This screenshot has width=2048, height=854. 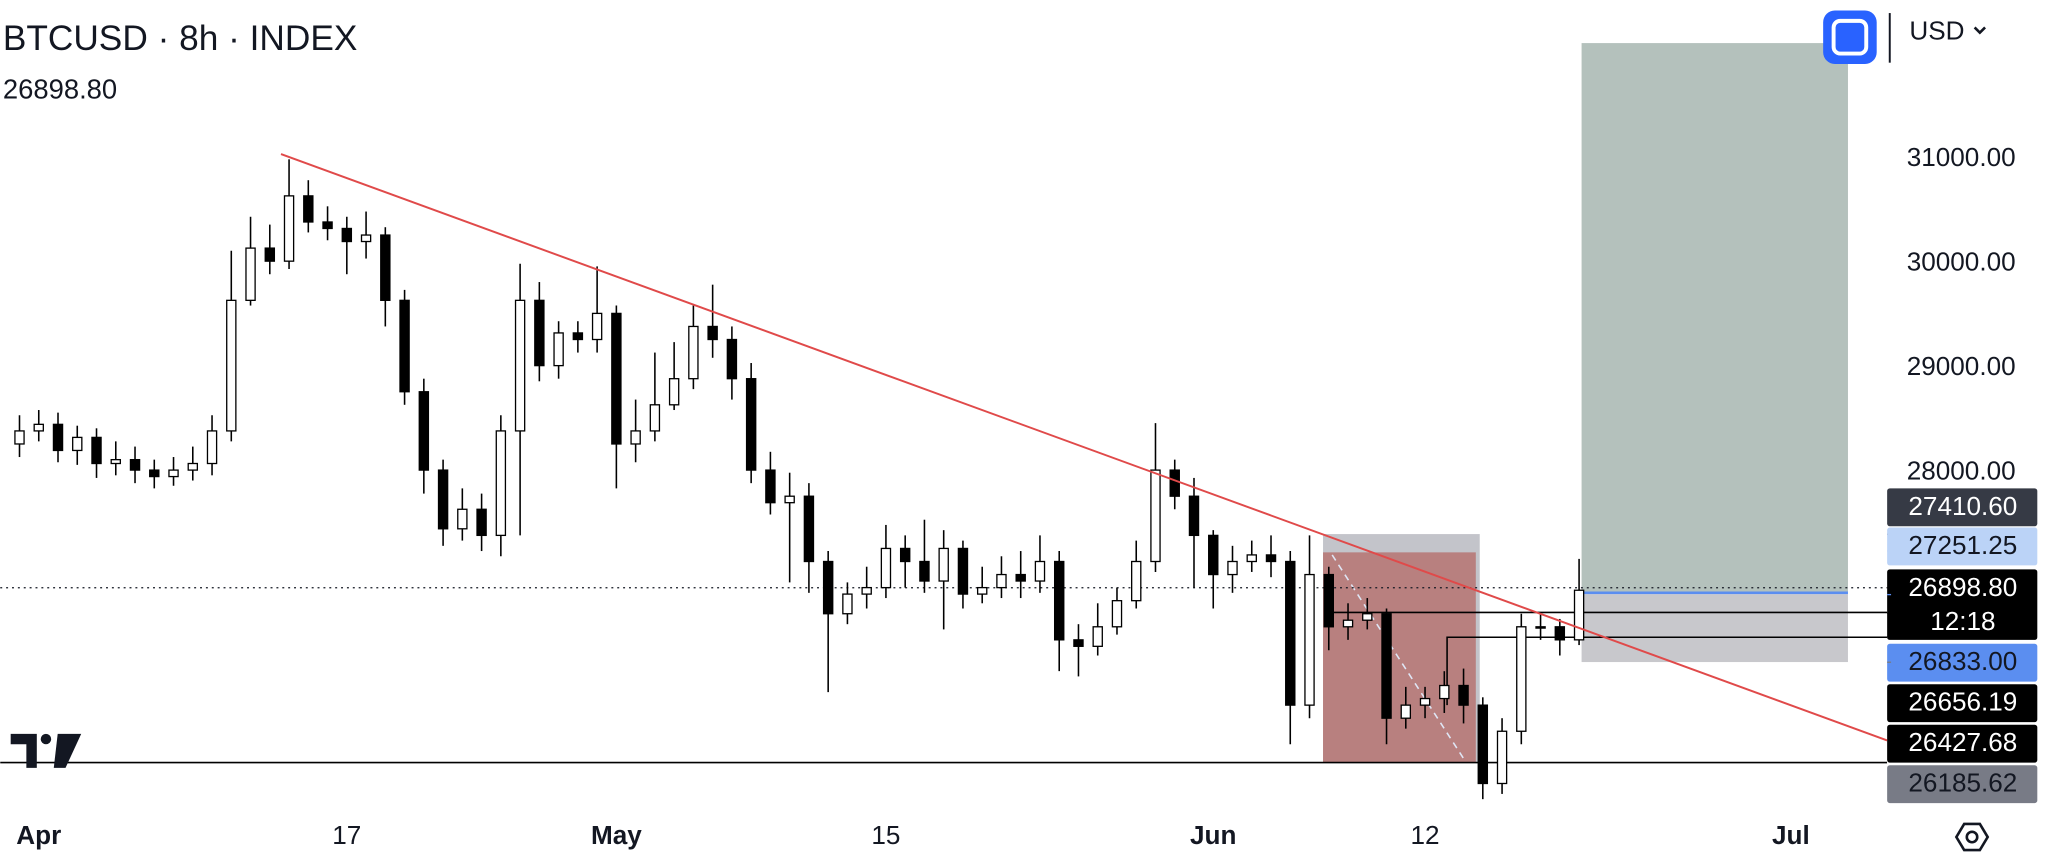 I want to click on settings-hex, so click(x=1972, y=837).